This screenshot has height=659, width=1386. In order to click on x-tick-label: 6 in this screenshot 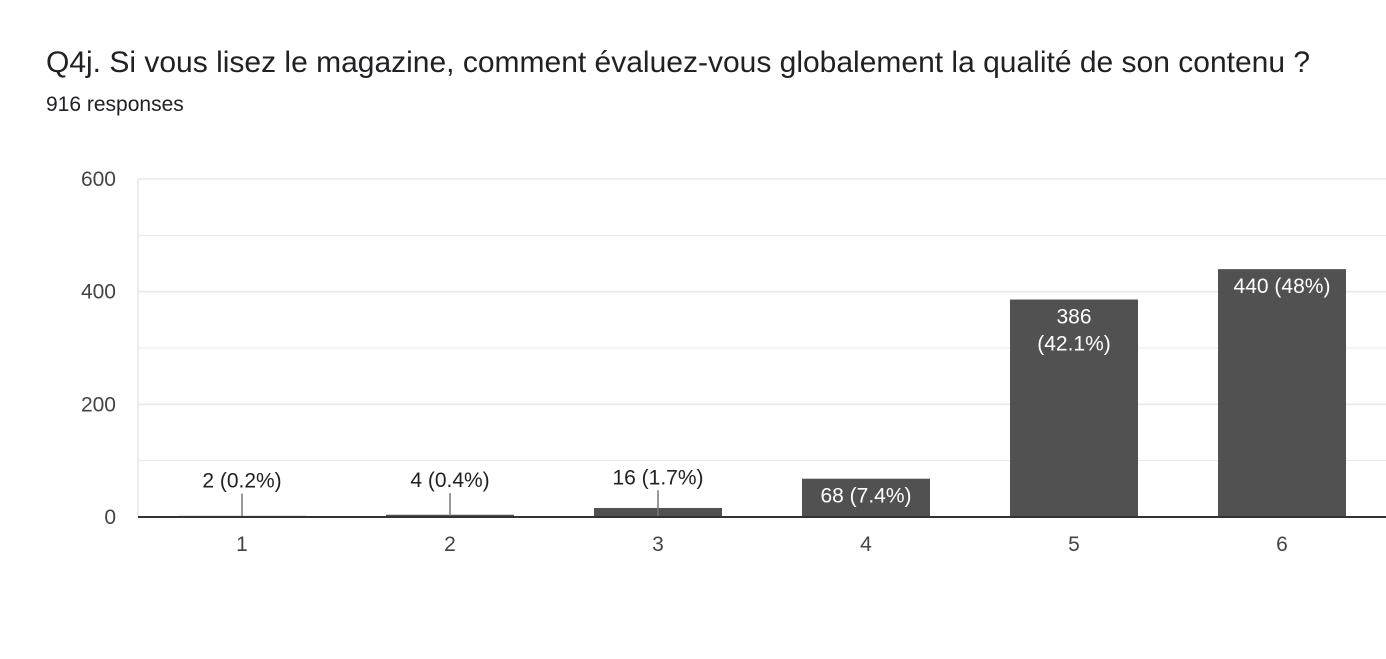, I will do `click(1282, 544)`.